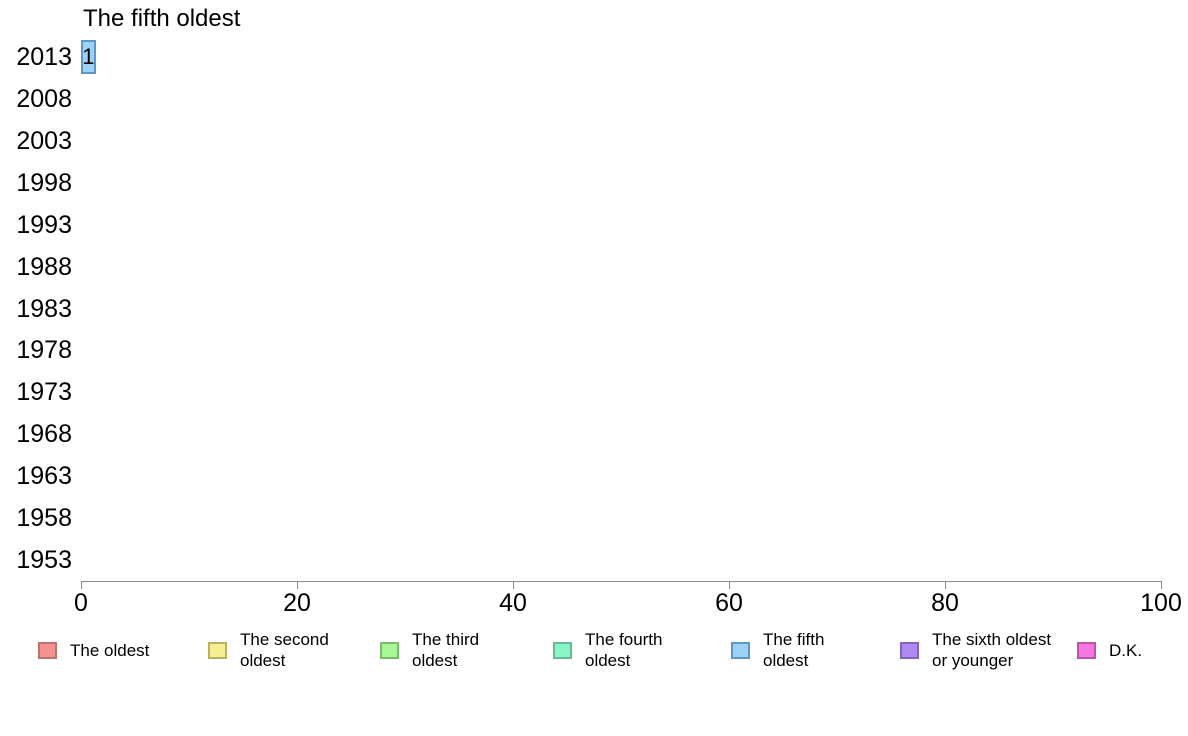  What do you see at coordinates (624, 650) in the screenshot?
I see `legend-label: The fourth oldest` at bounding box center [624, 650].